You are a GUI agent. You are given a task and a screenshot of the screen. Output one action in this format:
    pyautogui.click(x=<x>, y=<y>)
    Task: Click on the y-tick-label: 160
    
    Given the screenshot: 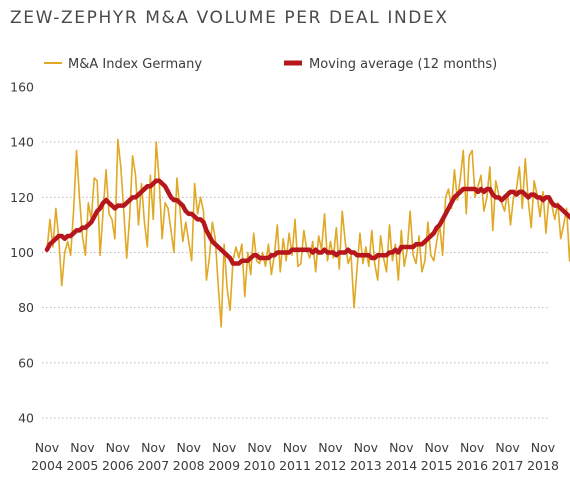 What is the action you would take?
    pyautogui.click(x=22, y=87)
    